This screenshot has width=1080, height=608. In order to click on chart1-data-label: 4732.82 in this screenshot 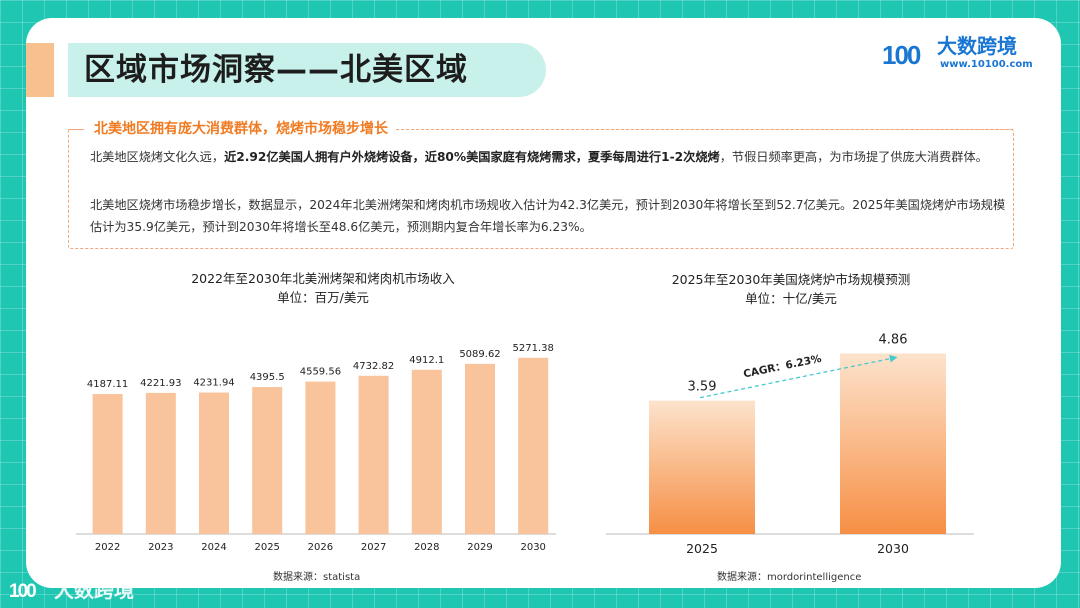, I will do `click(373, 366)`.